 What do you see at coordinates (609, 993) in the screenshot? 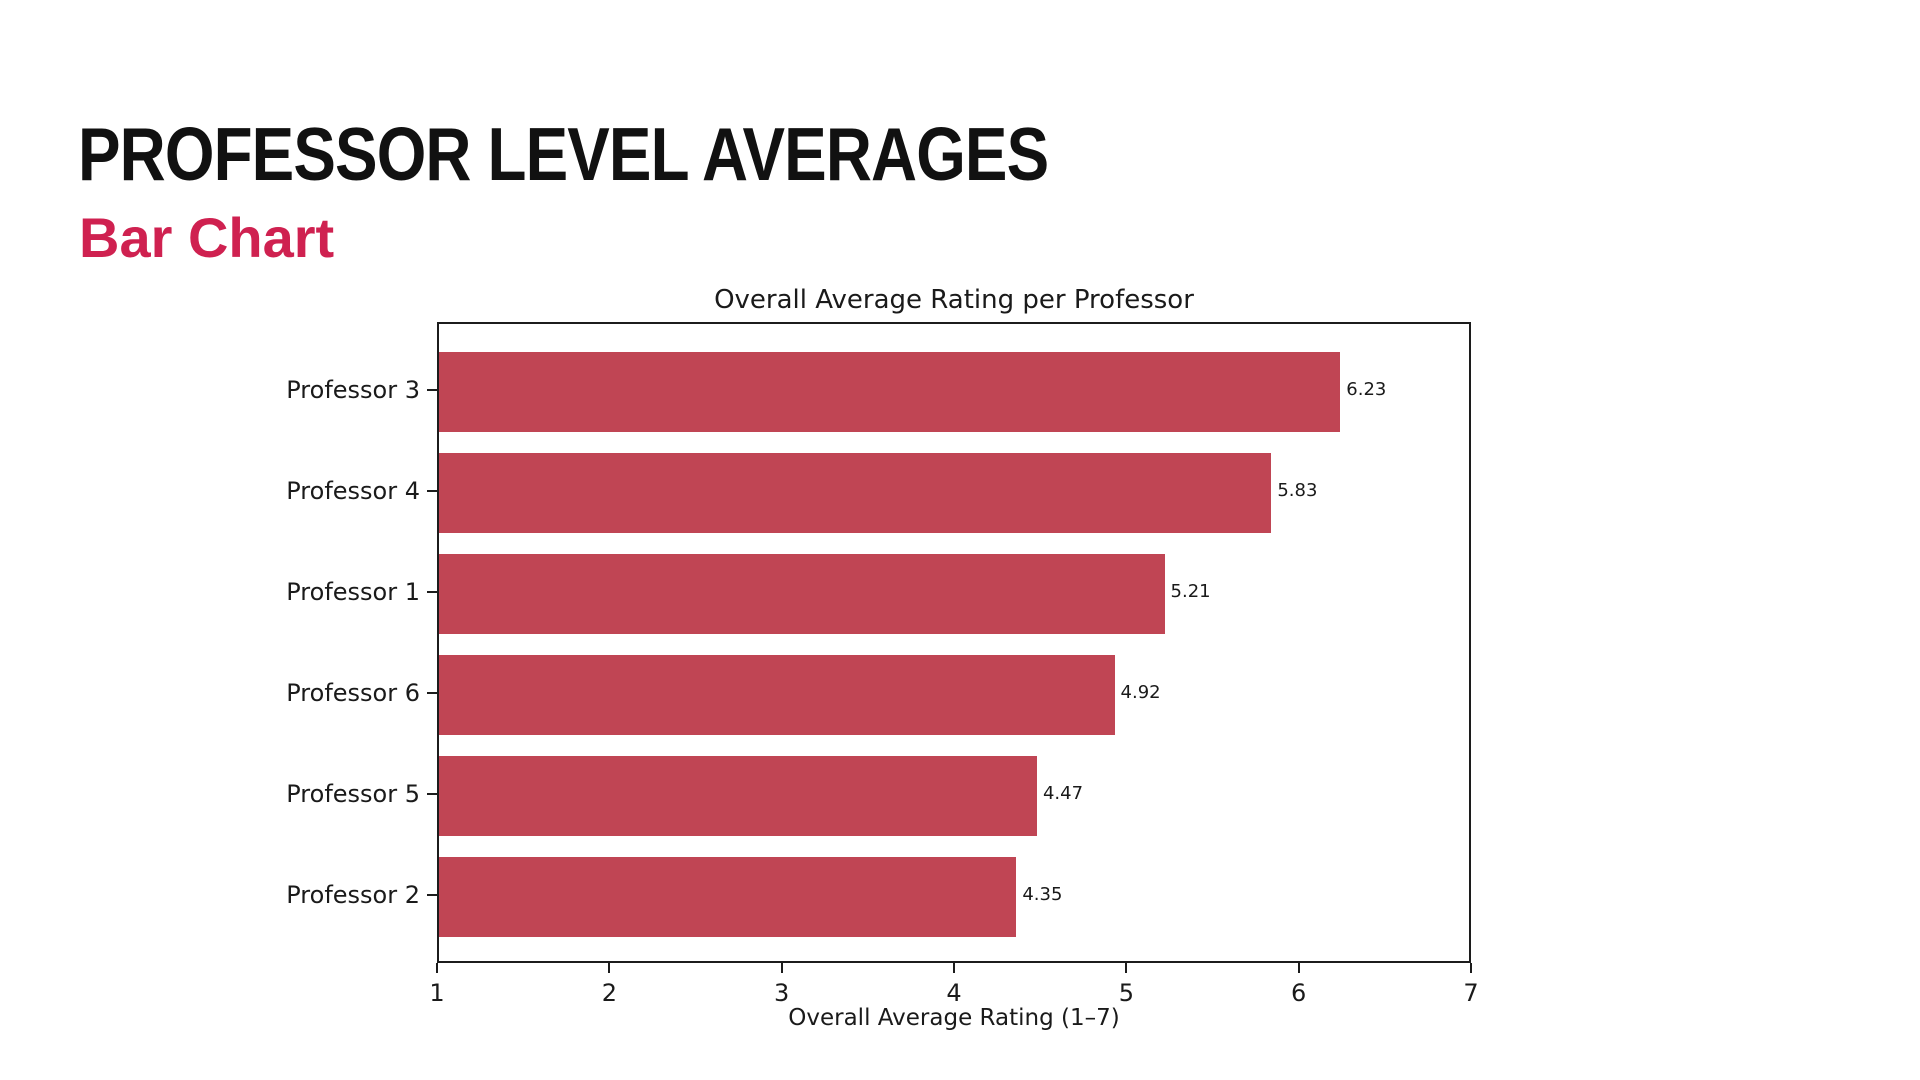
I see `x-tick-label: 2` at bounding box center [609, 993].